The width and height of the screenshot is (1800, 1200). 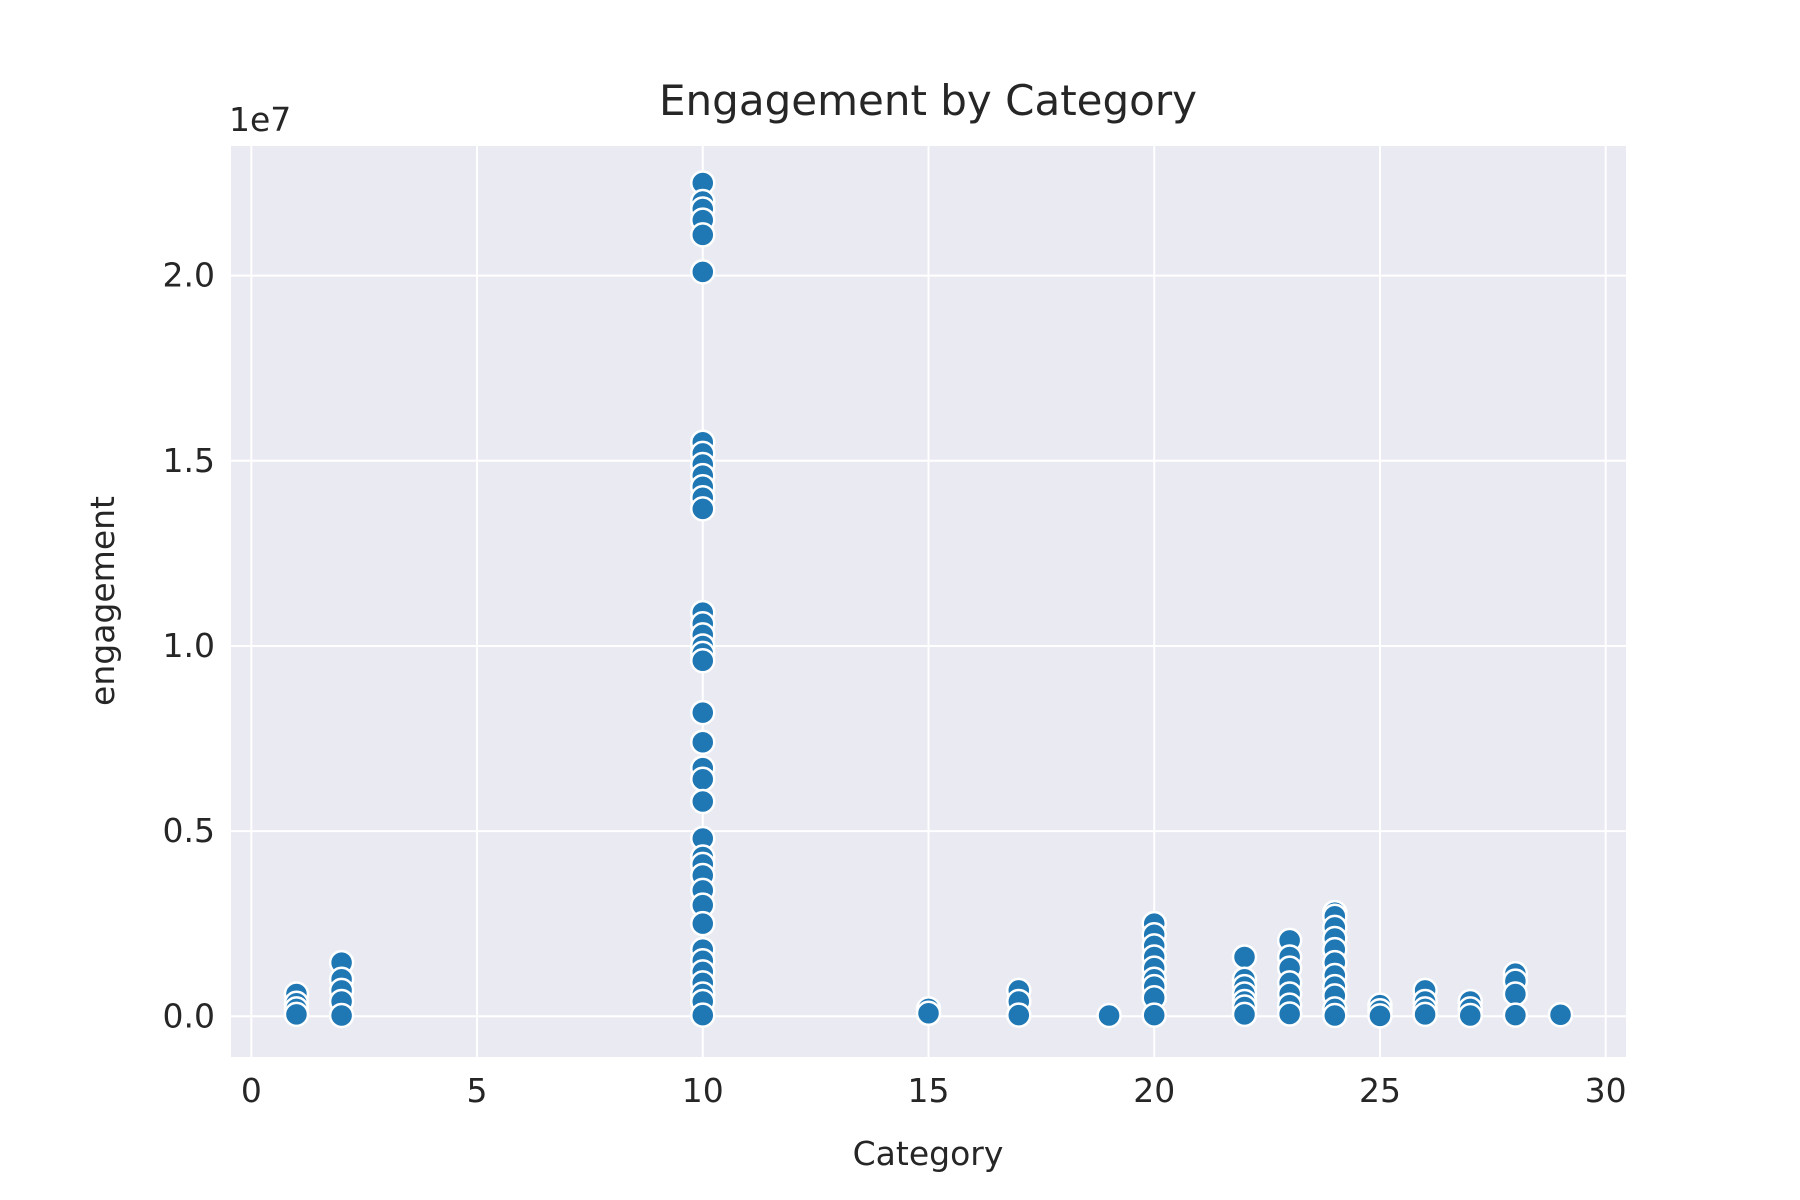 What do you see at coordinates (251, 1090) in the screenshot?
I see `x-tick-label: 0` at bounding box center [251, 1090].